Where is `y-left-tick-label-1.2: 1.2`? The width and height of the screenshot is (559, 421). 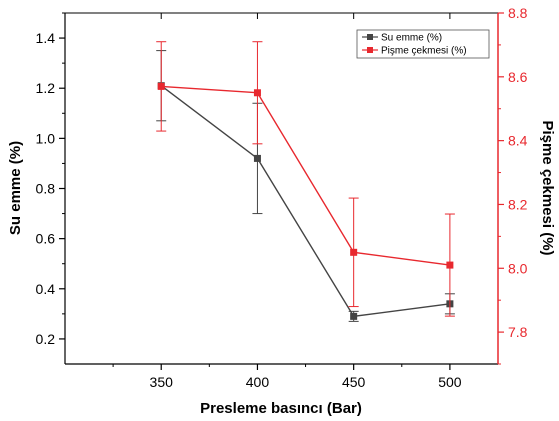 y-left-tick-label-1.2: 1.2 is located at coordinates (46, 88).